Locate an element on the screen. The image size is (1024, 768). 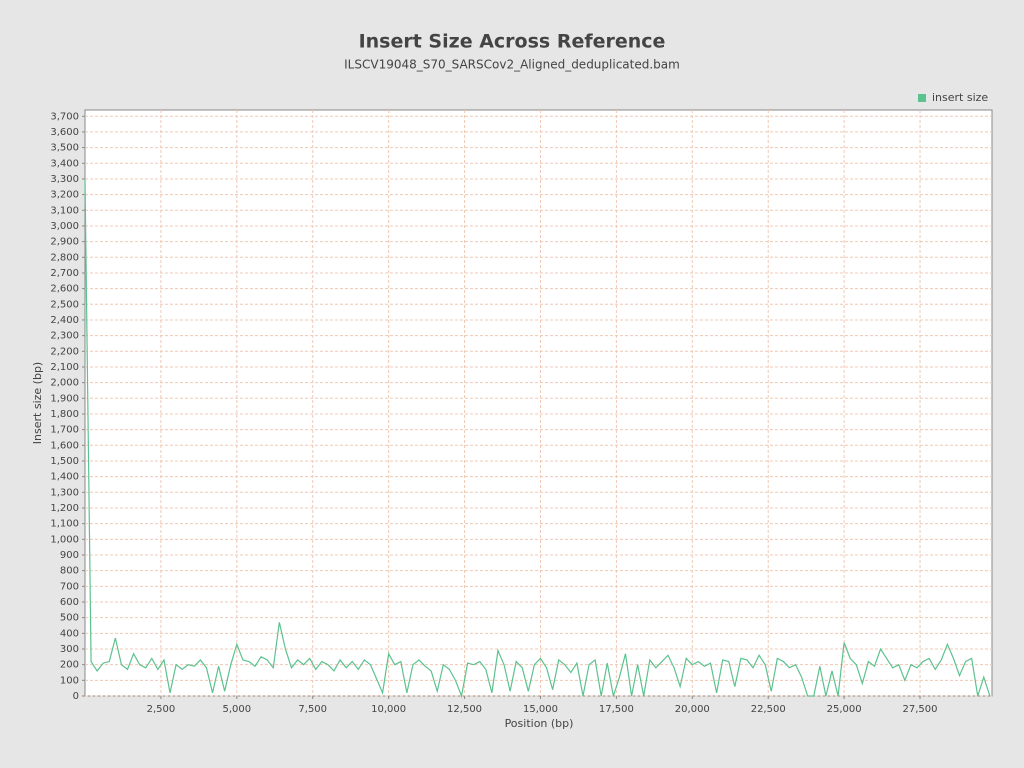
y-tick-label: 300 is located at coordinates (69, 649).